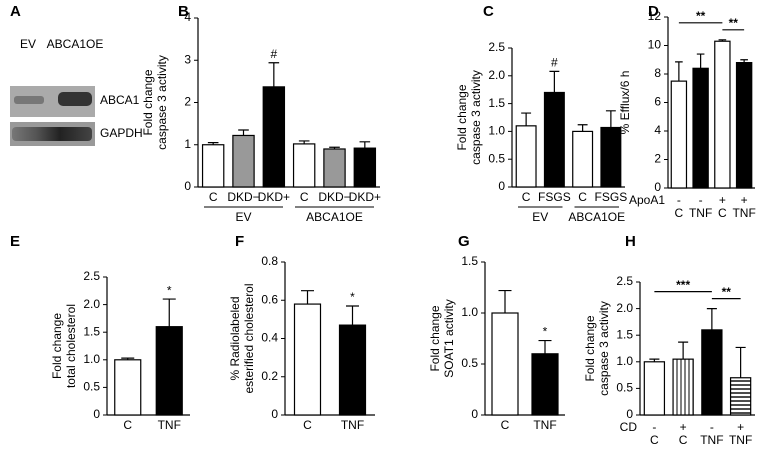 The height and width of the screenshot is (450, 765). I want to click on y-tick-label: 0.6, so click(269, 299).